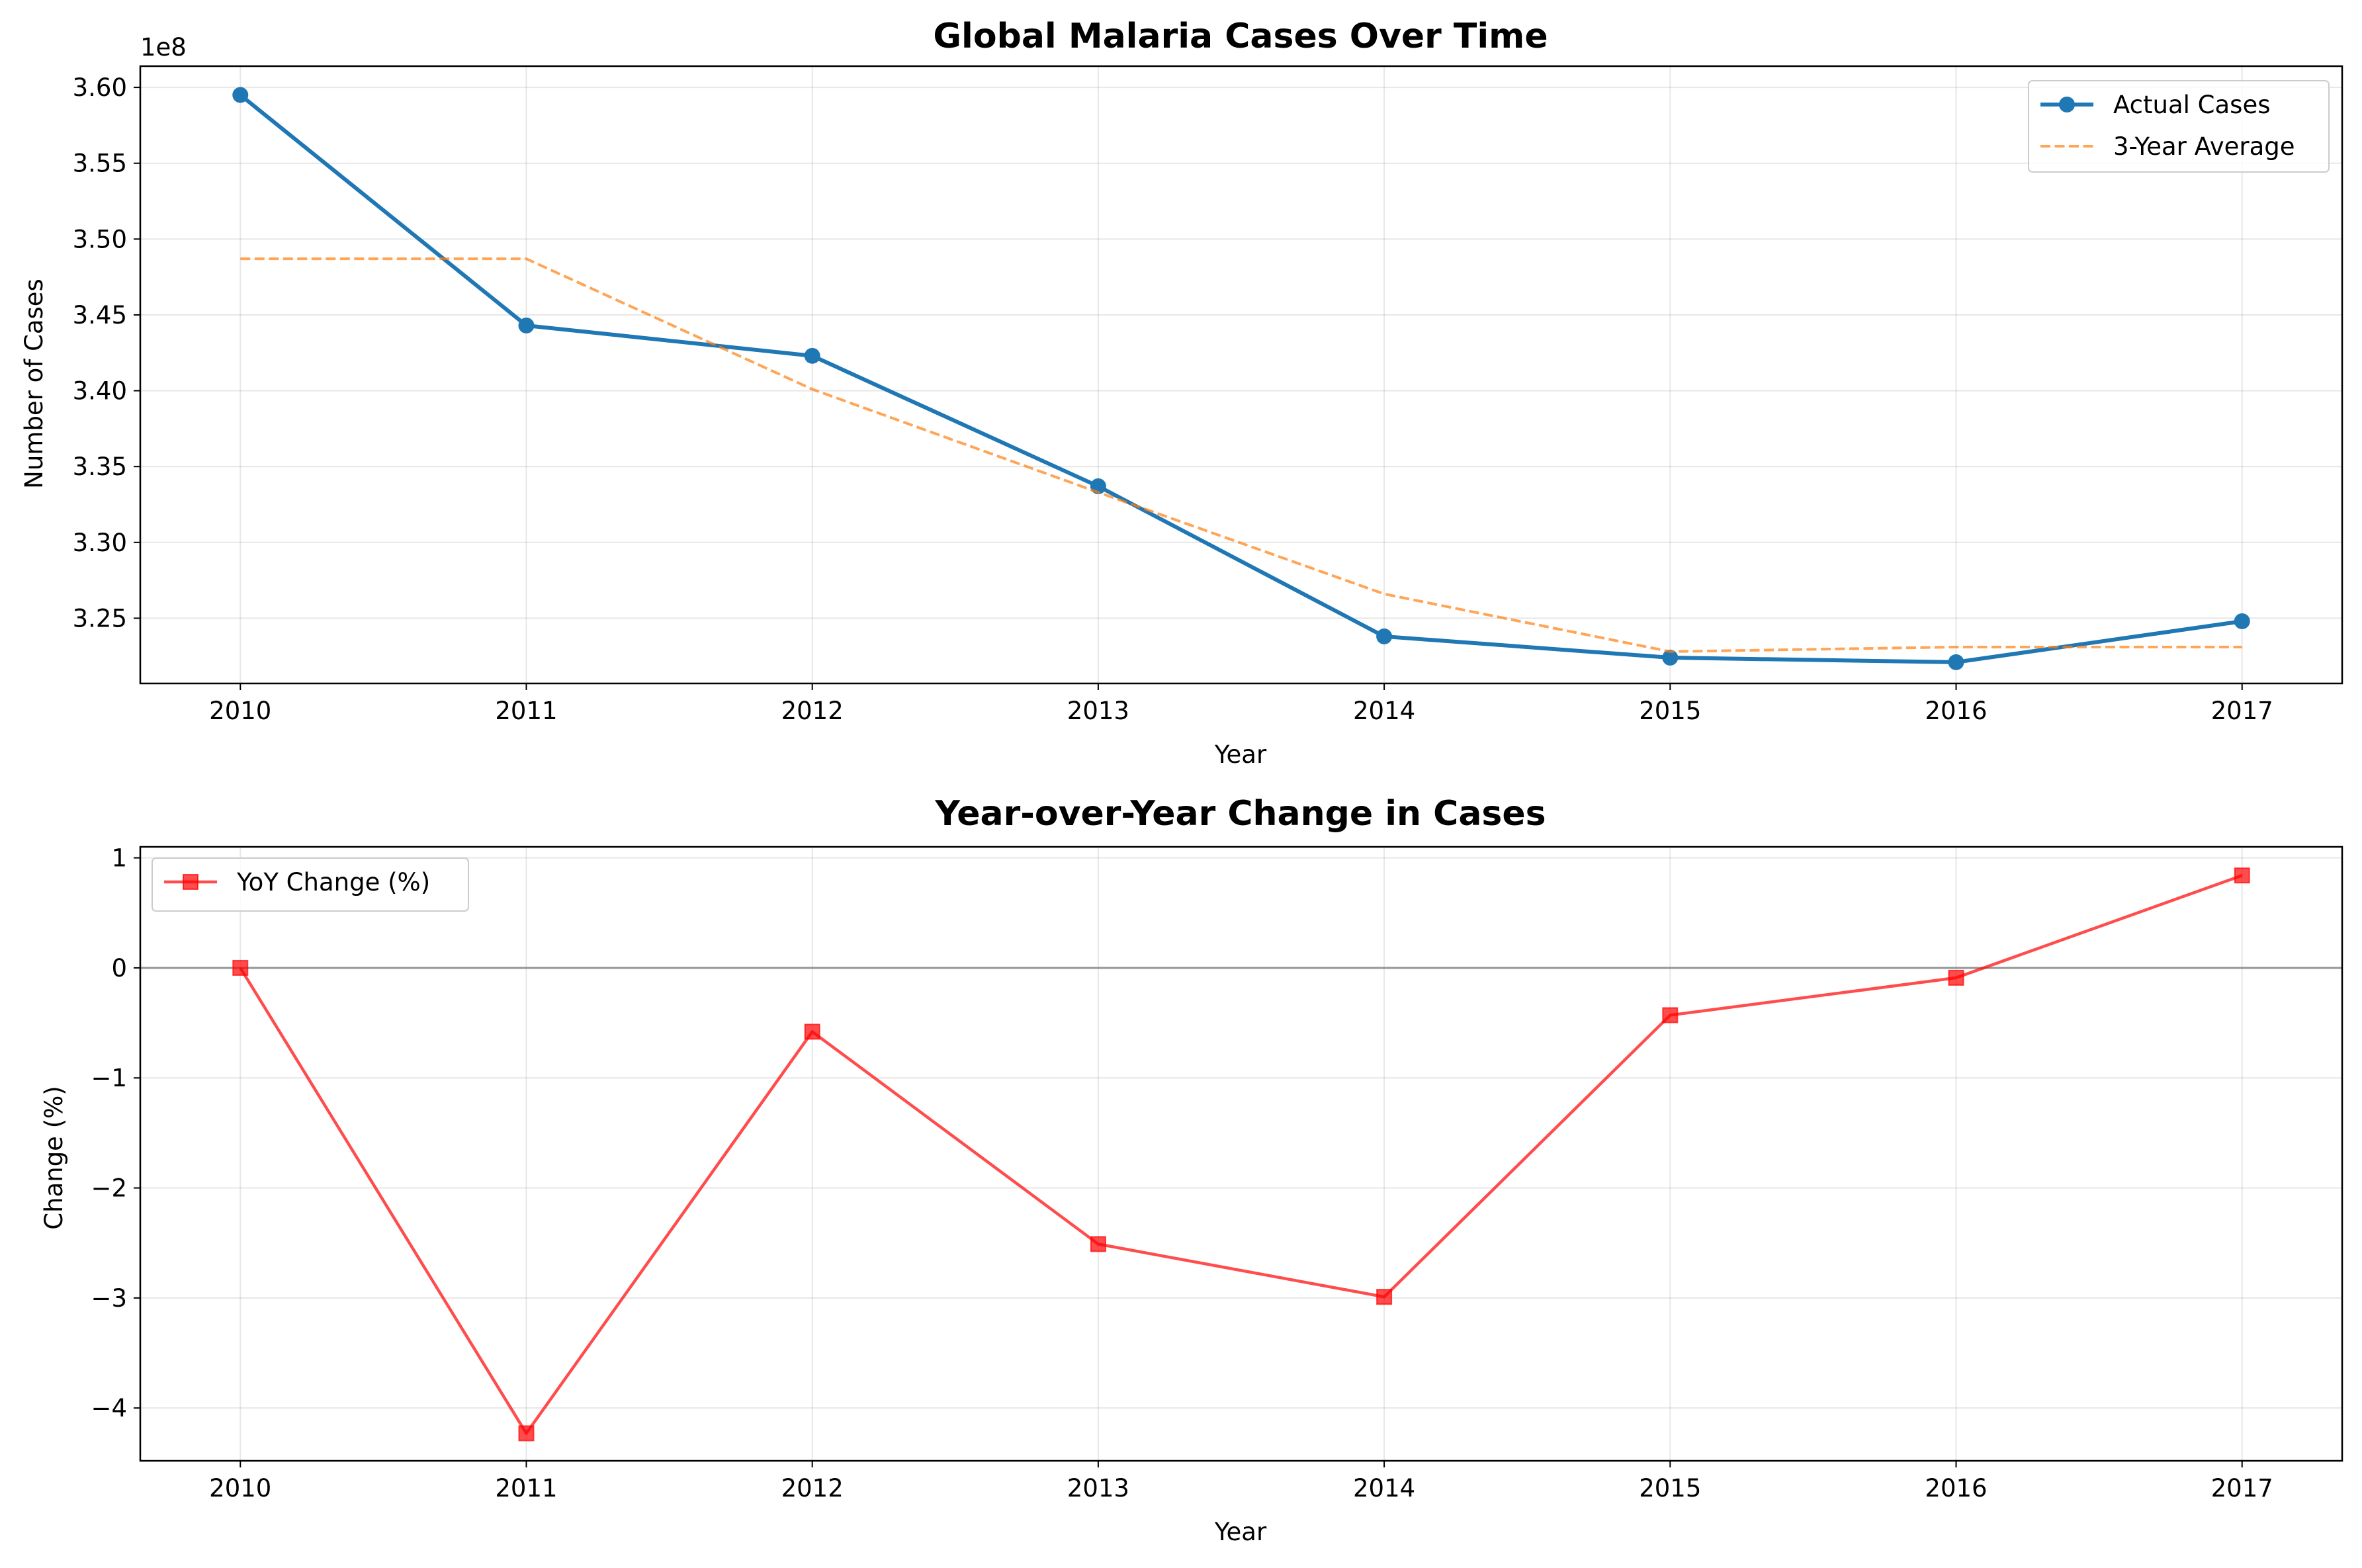 Image resolution: width=2362 pixels, height=1568 pixels. What do you see at coordinates (109, 1298) in the screenshot?
I see `y-tick-label: −3` at bounding box center [109, 1298].